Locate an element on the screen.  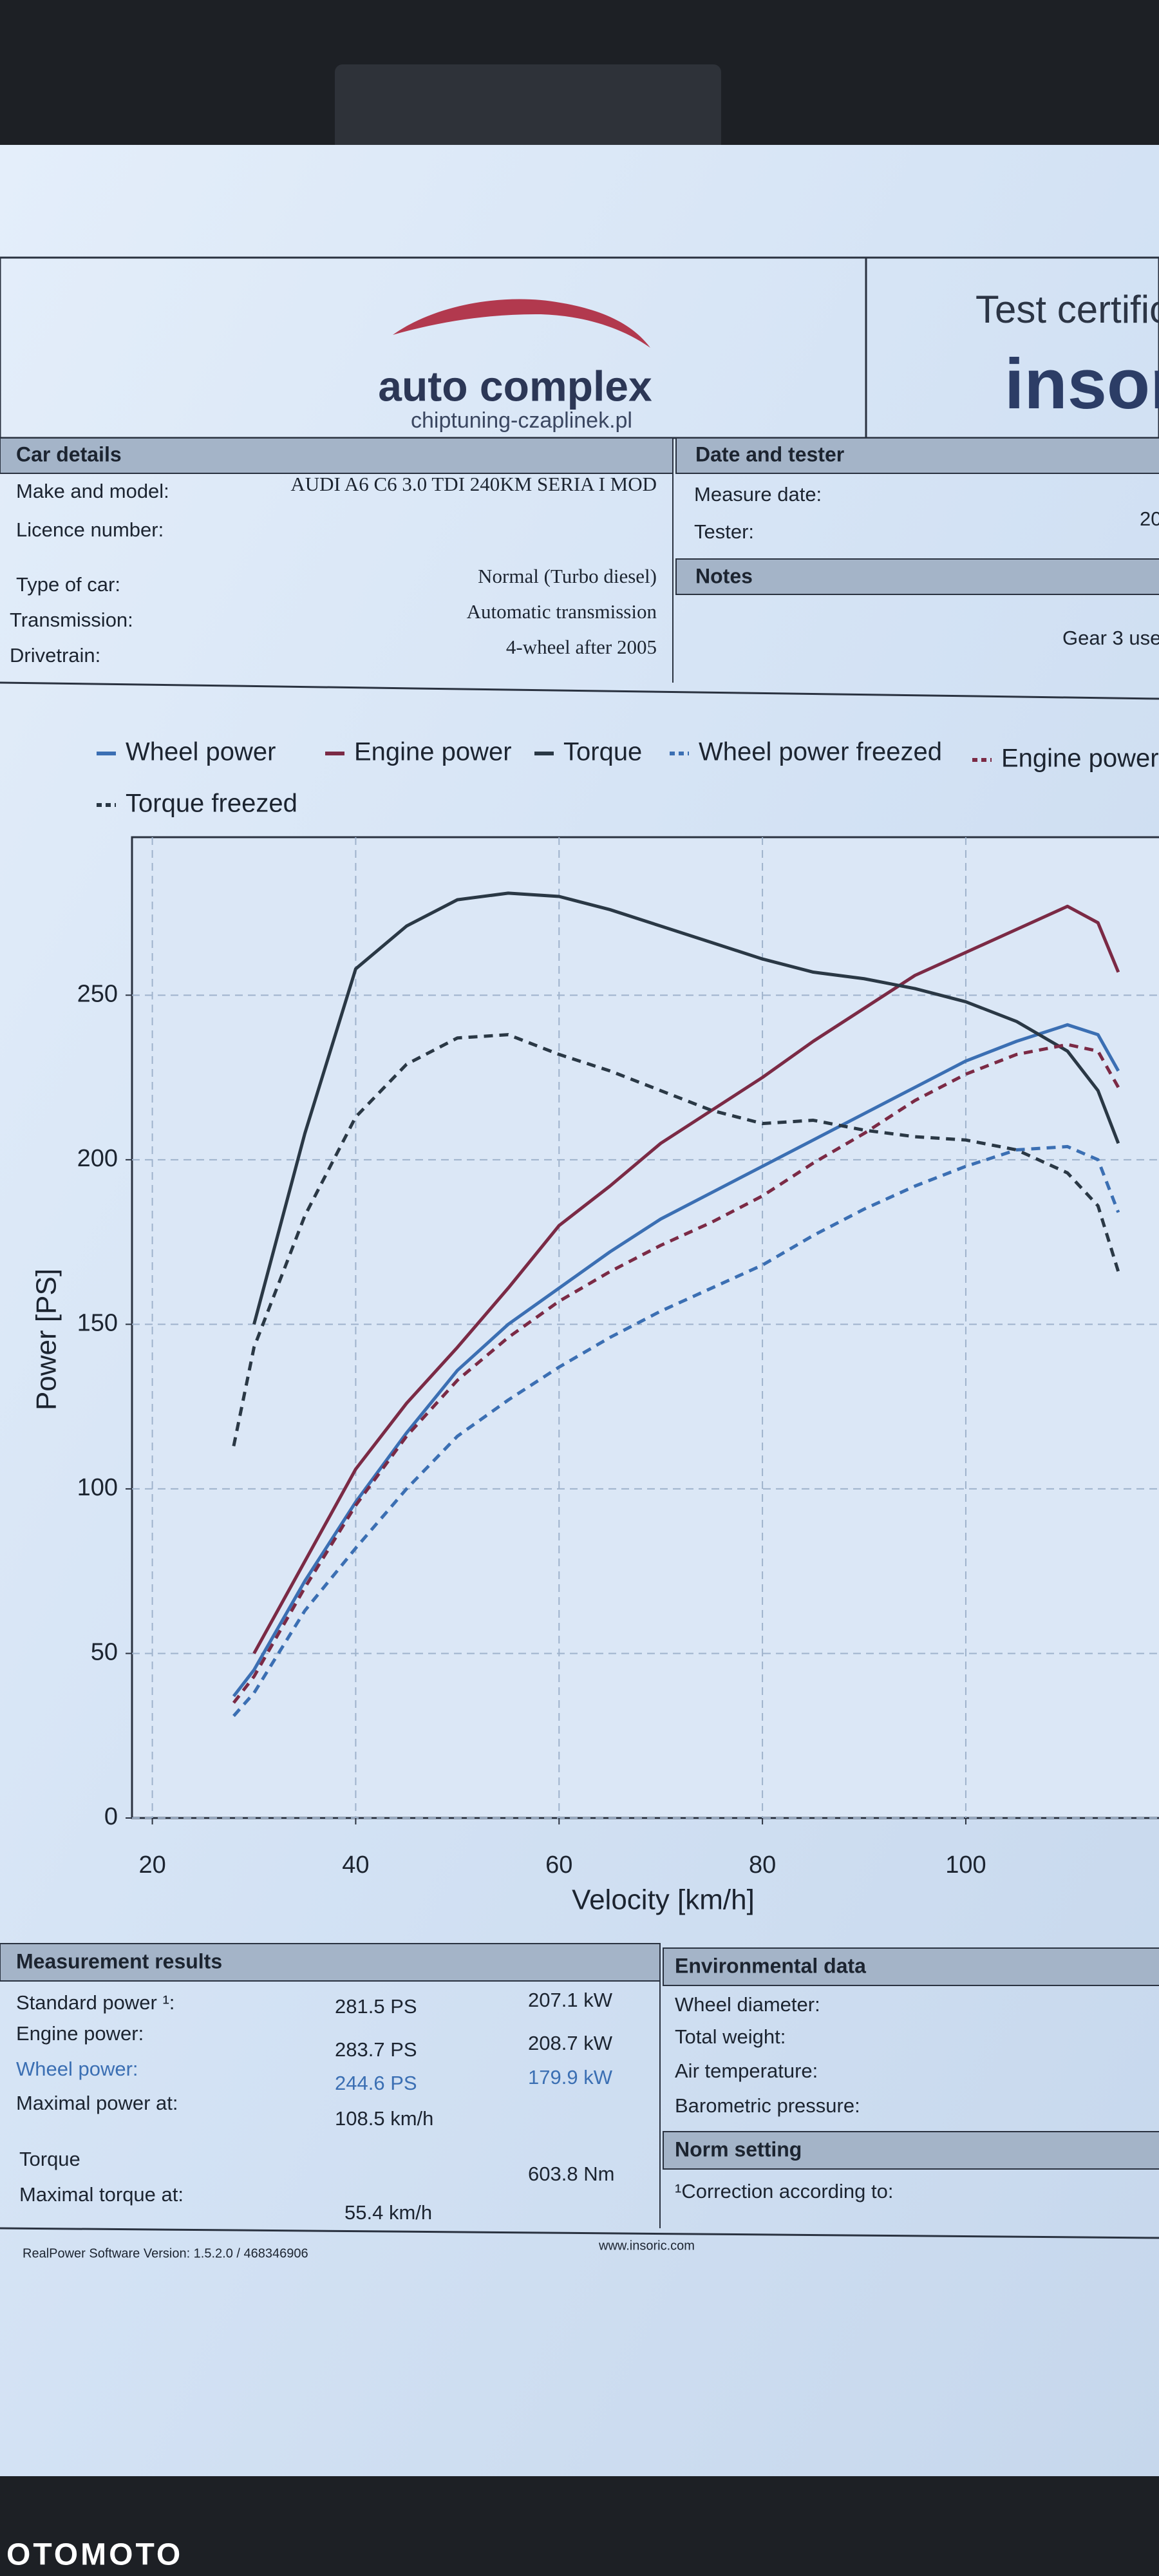
field-value: 244.6 PS is located at coordinates (376, 2083).